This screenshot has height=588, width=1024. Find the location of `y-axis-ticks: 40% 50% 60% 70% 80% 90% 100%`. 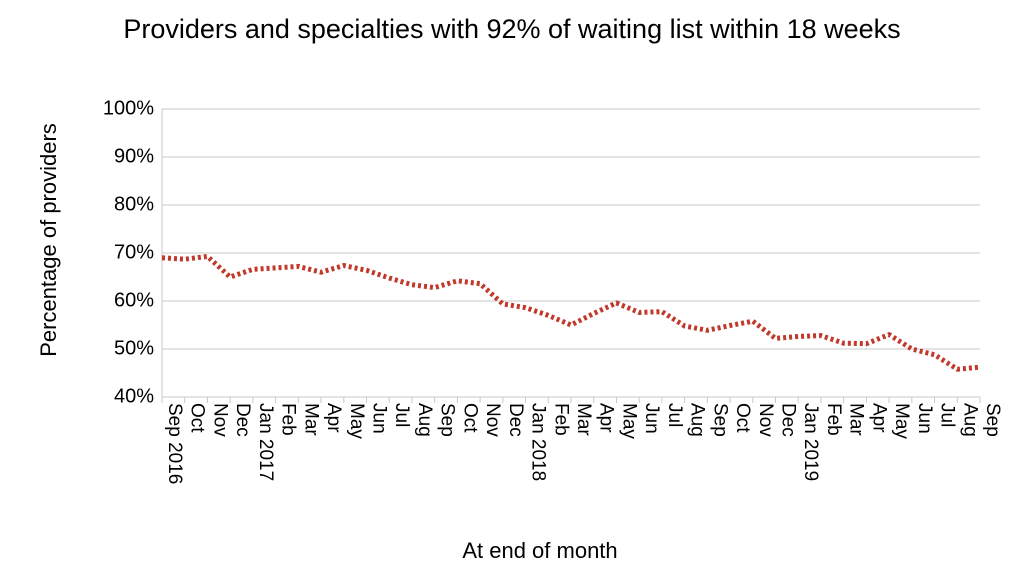

y-axis-ticks: 40% 50% 60% 70% 80% 90% 100% is located at coordinates (128, 252).